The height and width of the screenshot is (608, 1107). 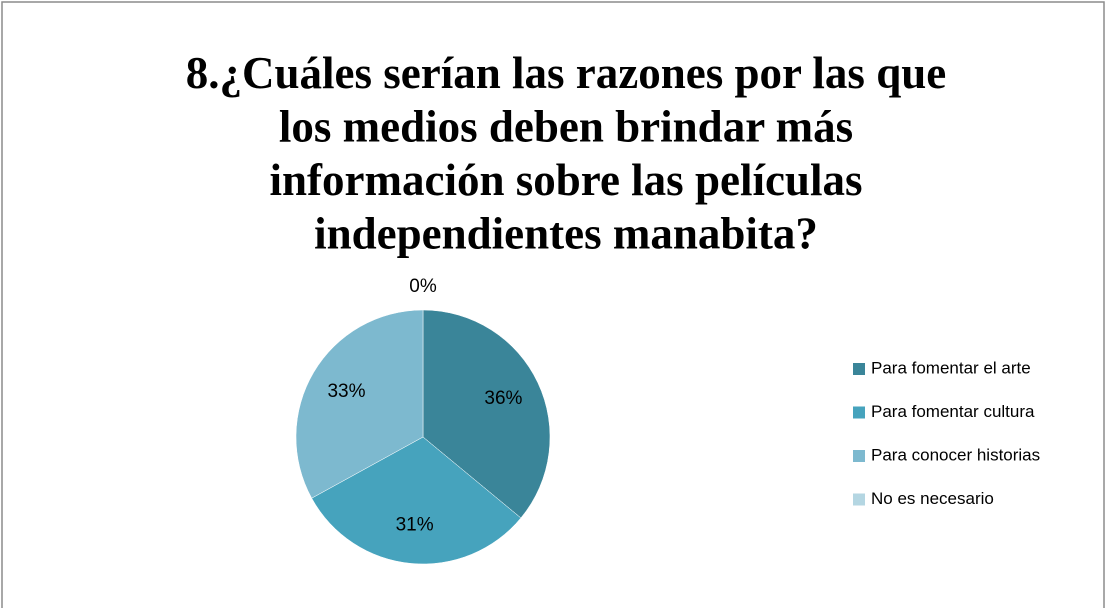 I want to click on legend-label: Para fomentar el arte, so click(x=951, y=367).